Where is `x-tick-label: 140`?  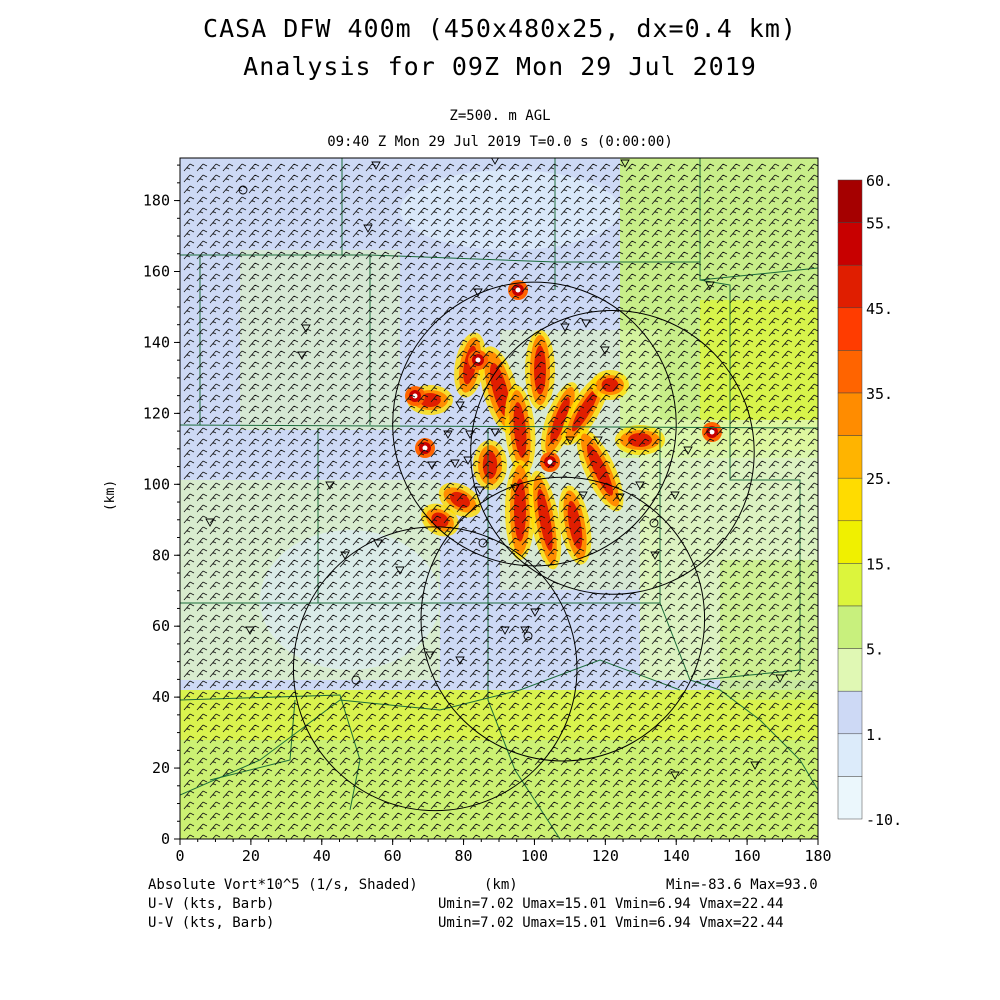 x-tick-label: 140 is located at coordinates (676, 856).